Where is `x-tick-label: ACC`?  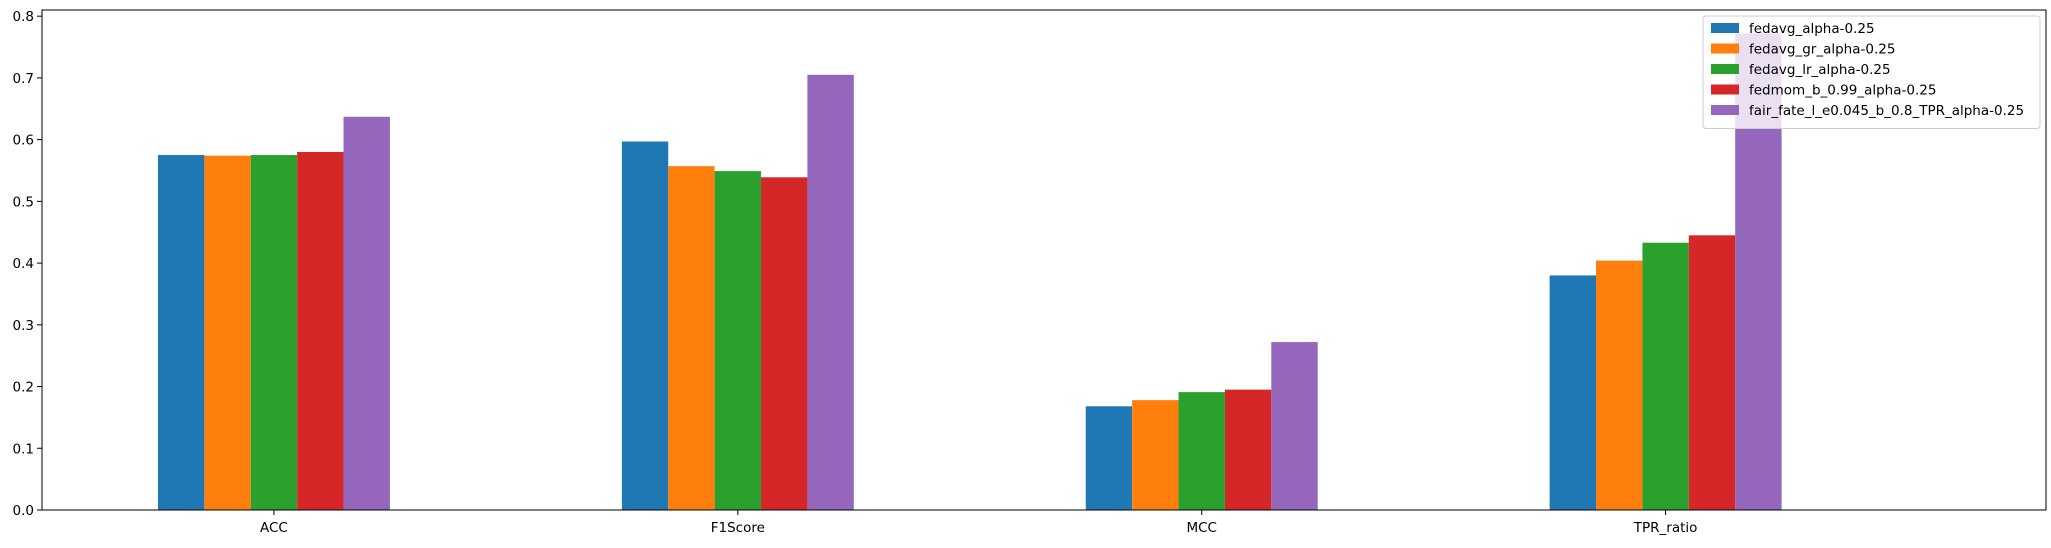
x-tick-label: ACC is located at coordinates (274, 528).